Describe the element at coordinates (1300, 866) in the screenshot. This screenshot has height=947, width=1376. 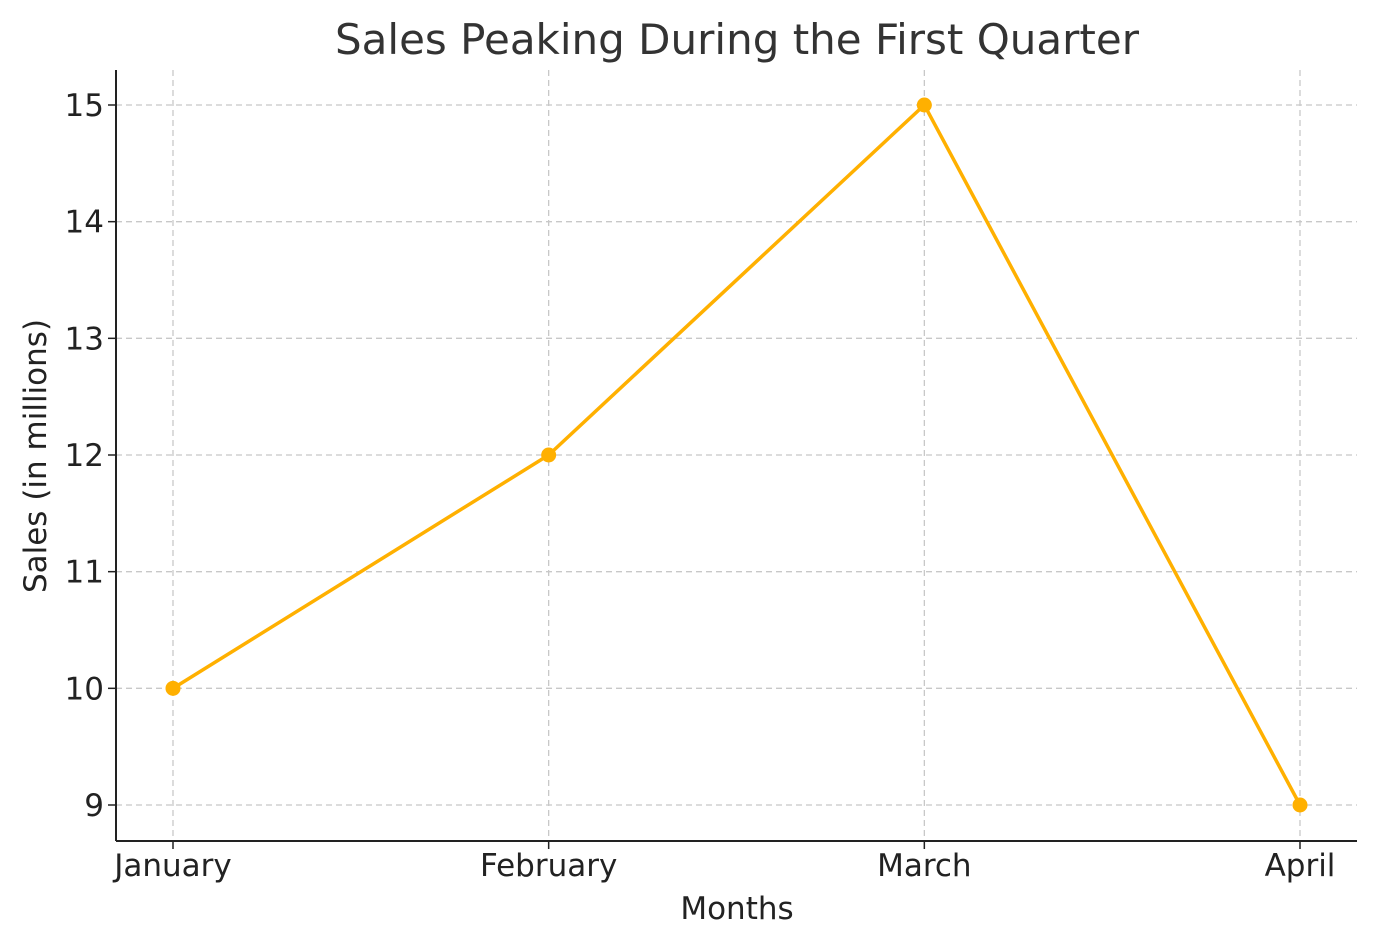
I see `x-tick-label: April` at that location.